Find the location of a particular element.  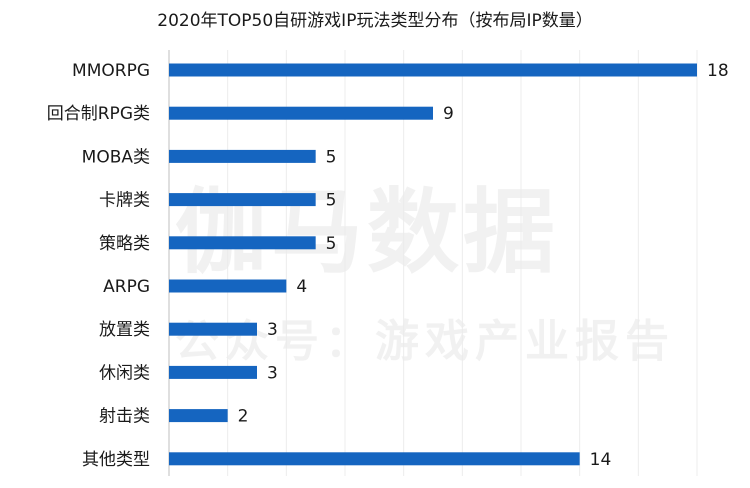

category-label: 休闲类 is located at coordinates (124, 373).